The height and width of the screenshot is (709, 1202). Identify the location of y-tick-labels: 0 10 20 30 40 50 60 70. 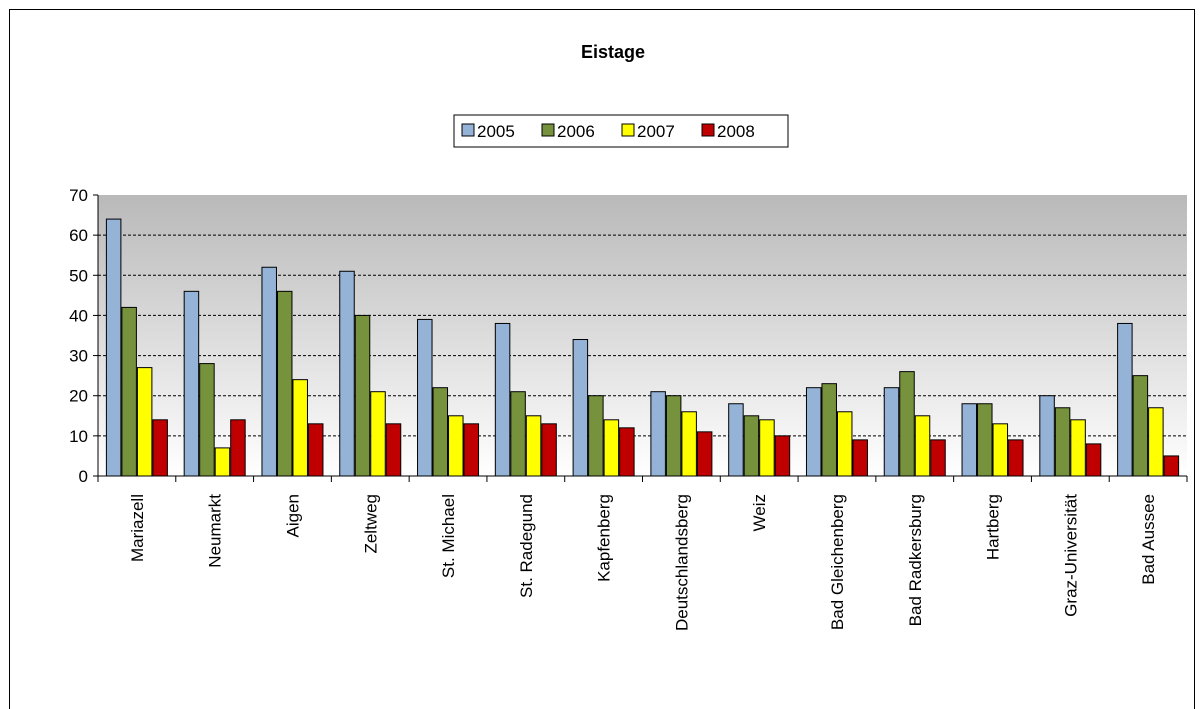
(78, 336).